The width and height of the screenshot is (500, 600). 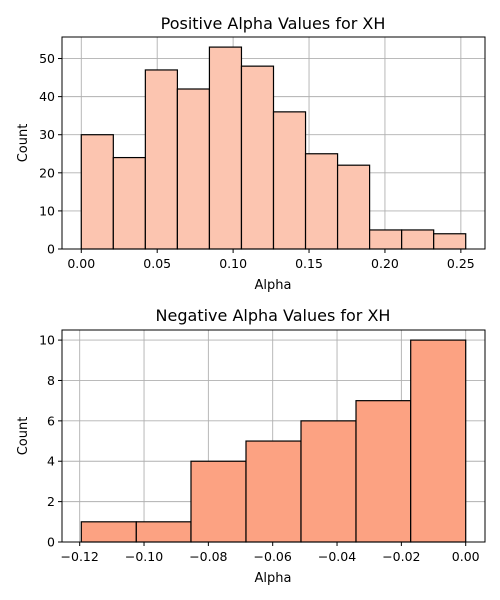 I want to click on x-tick-label: 0.05, so click(x=157, y=263).